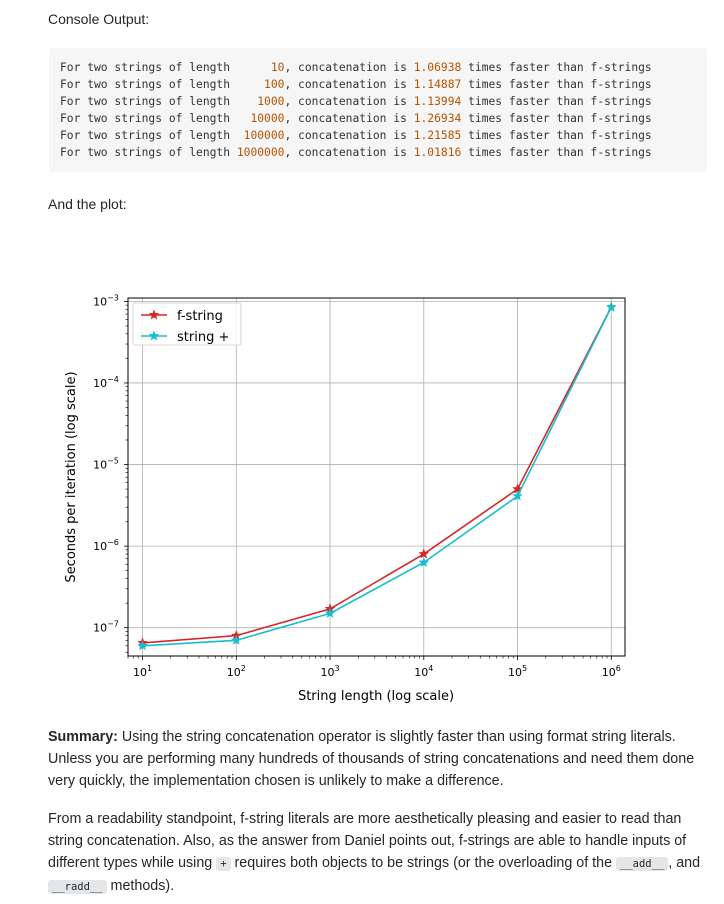 The height and width of the screenshot is (904, 724). What do you see at coordinates (329, 671) in the screenshot?
I see `x-tick-label: 10³` at bounding box center [329, 671].